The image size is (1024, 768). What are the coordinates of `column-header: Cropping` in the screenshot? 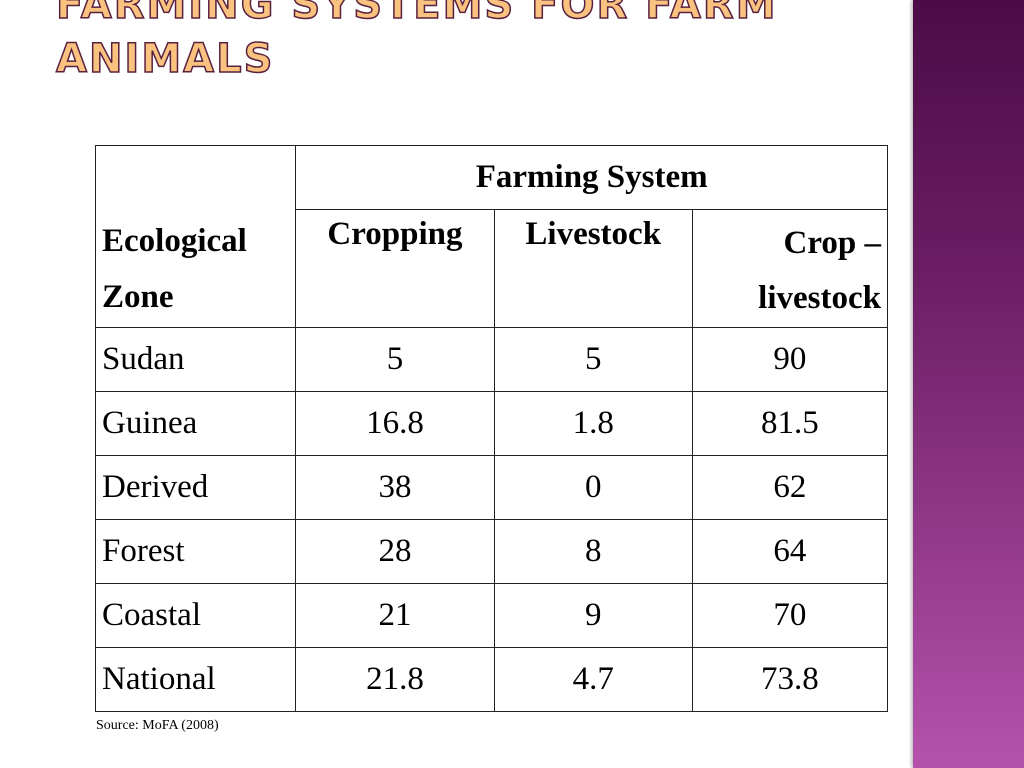 It's located at (395, 268).